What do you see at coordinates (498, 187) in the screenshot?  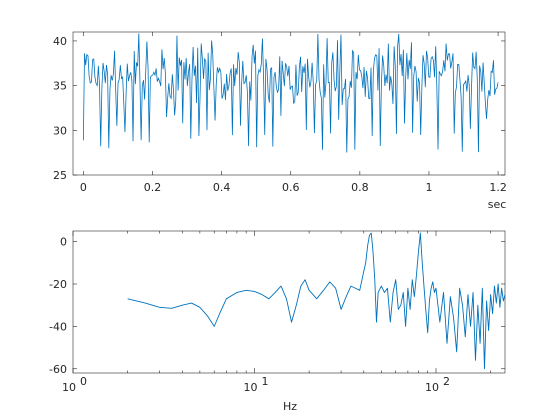 I see `x-tick-label: 1.2` at bounding box center [498, 187].